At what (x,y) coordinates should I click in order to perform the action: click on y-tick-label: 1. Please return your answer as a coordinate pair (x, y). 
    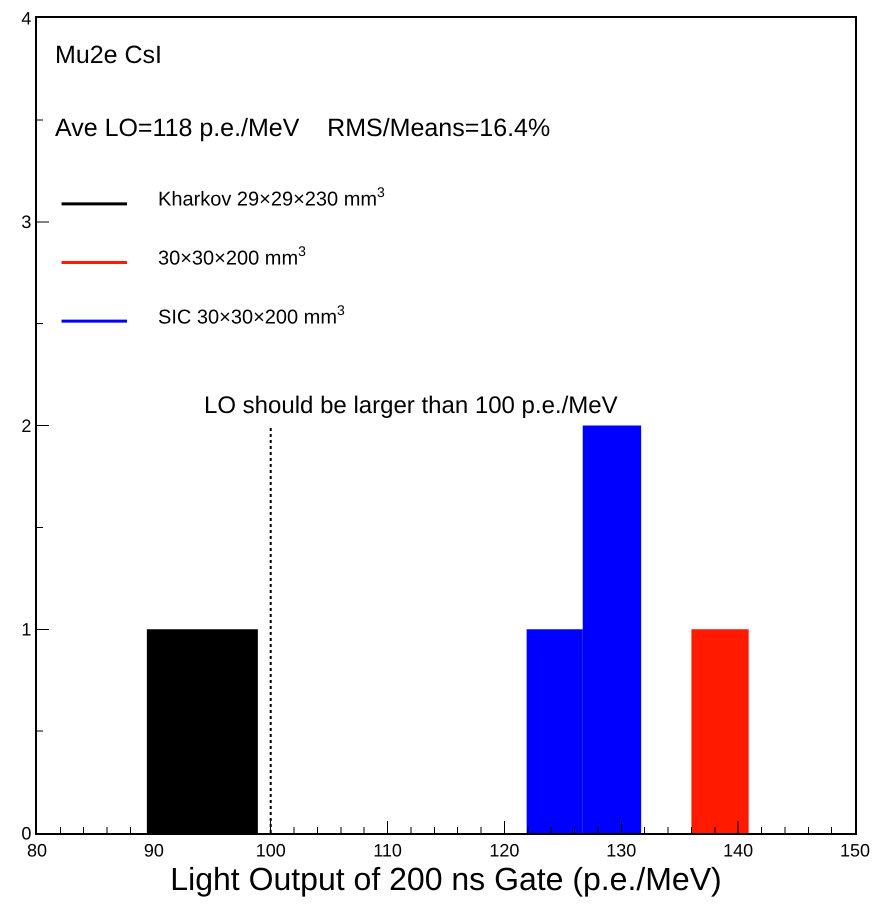
    Looking at the image, I should click on (26, 630).